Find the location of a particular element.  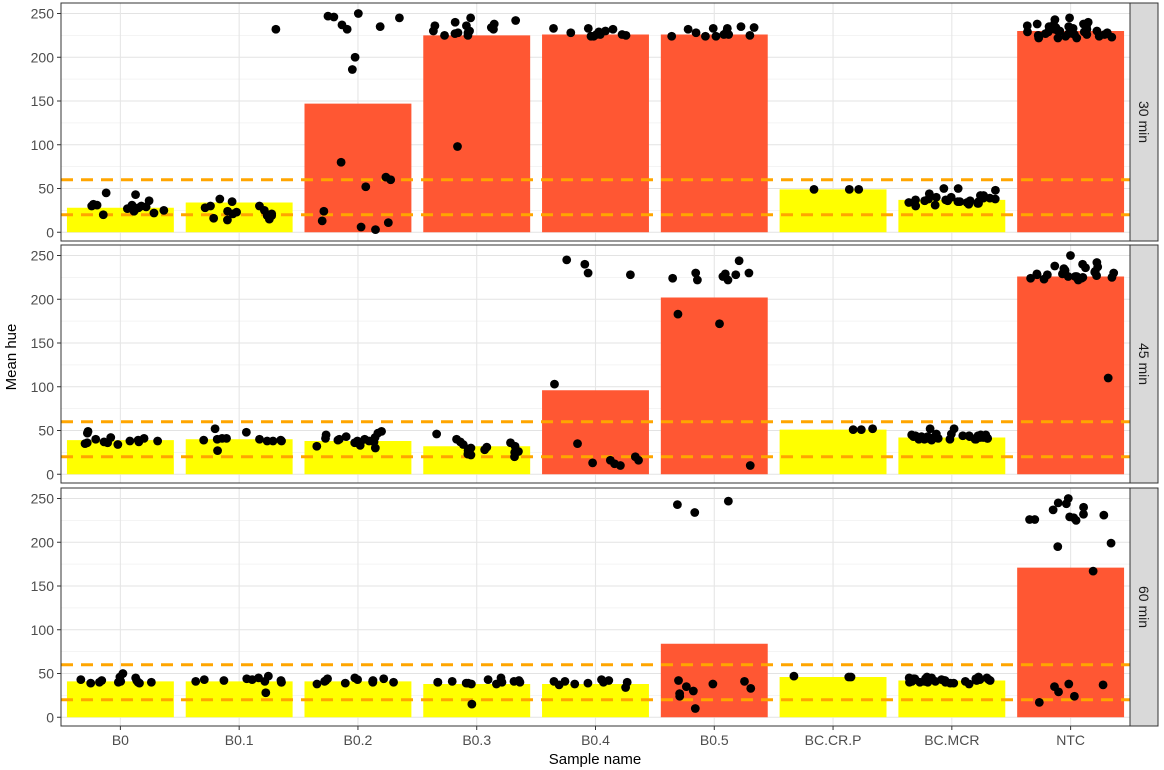

x-tick-label: B0.5 is located at coordinates (714, 740).